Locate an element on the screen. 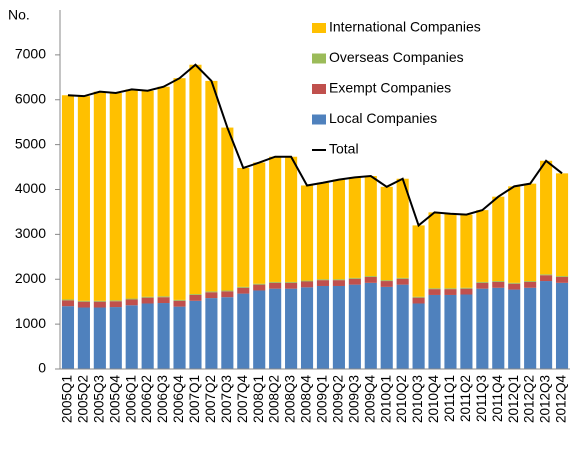 The height and width of the screenshot is (459, 575). legend-label: International Companies is located at coordinates (405, 27).